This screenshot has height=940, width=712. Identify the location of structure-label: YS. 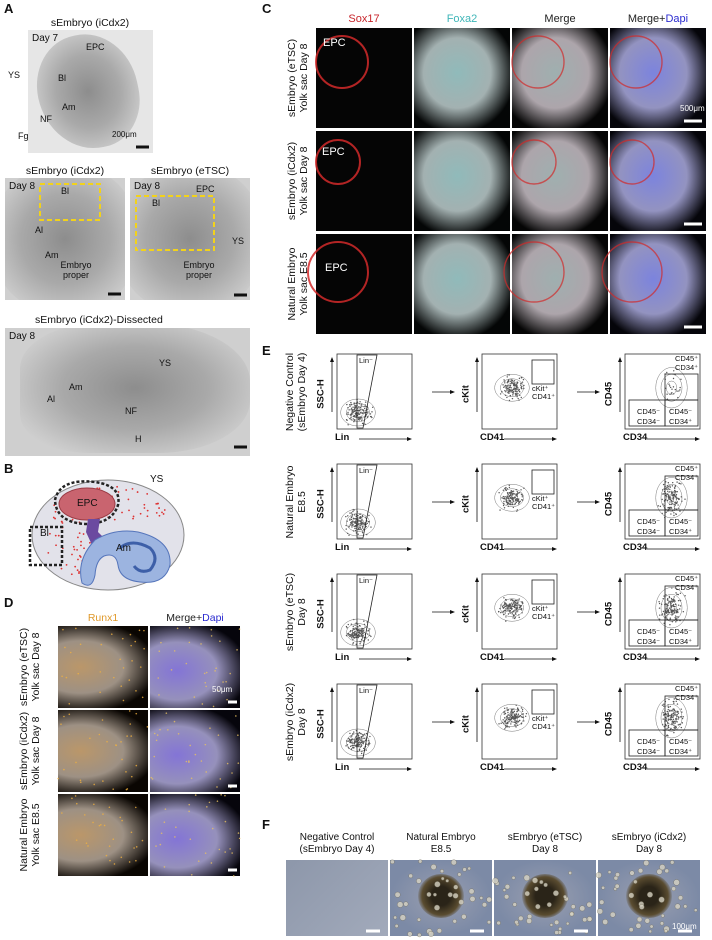
(165, 363).